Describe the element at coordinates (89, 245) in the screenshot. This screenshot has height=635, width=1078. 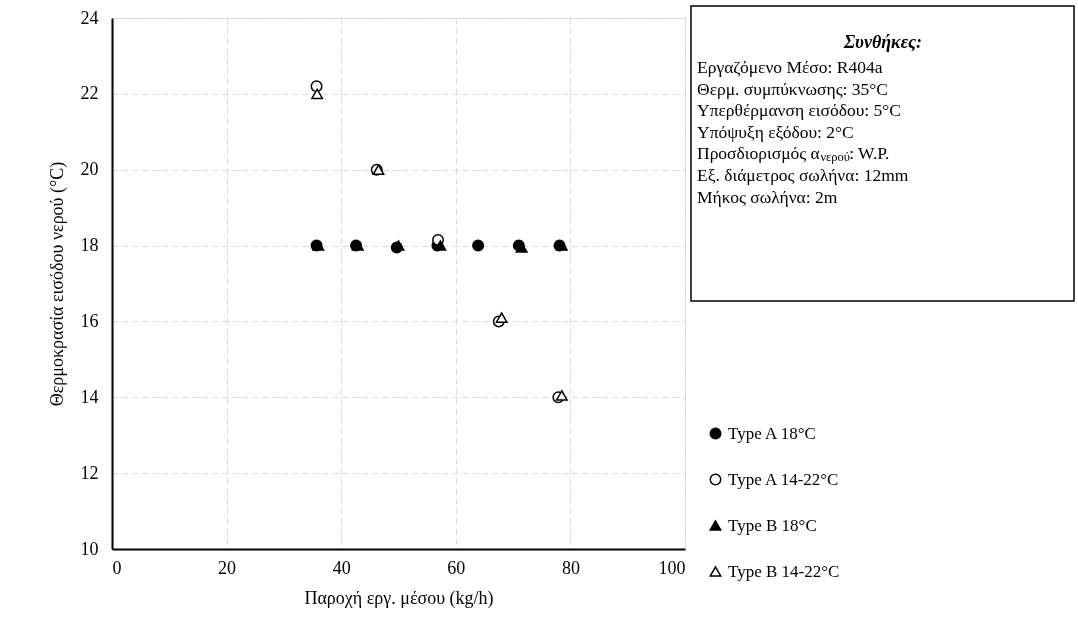
I see `y-tick-label: 18` at that location.